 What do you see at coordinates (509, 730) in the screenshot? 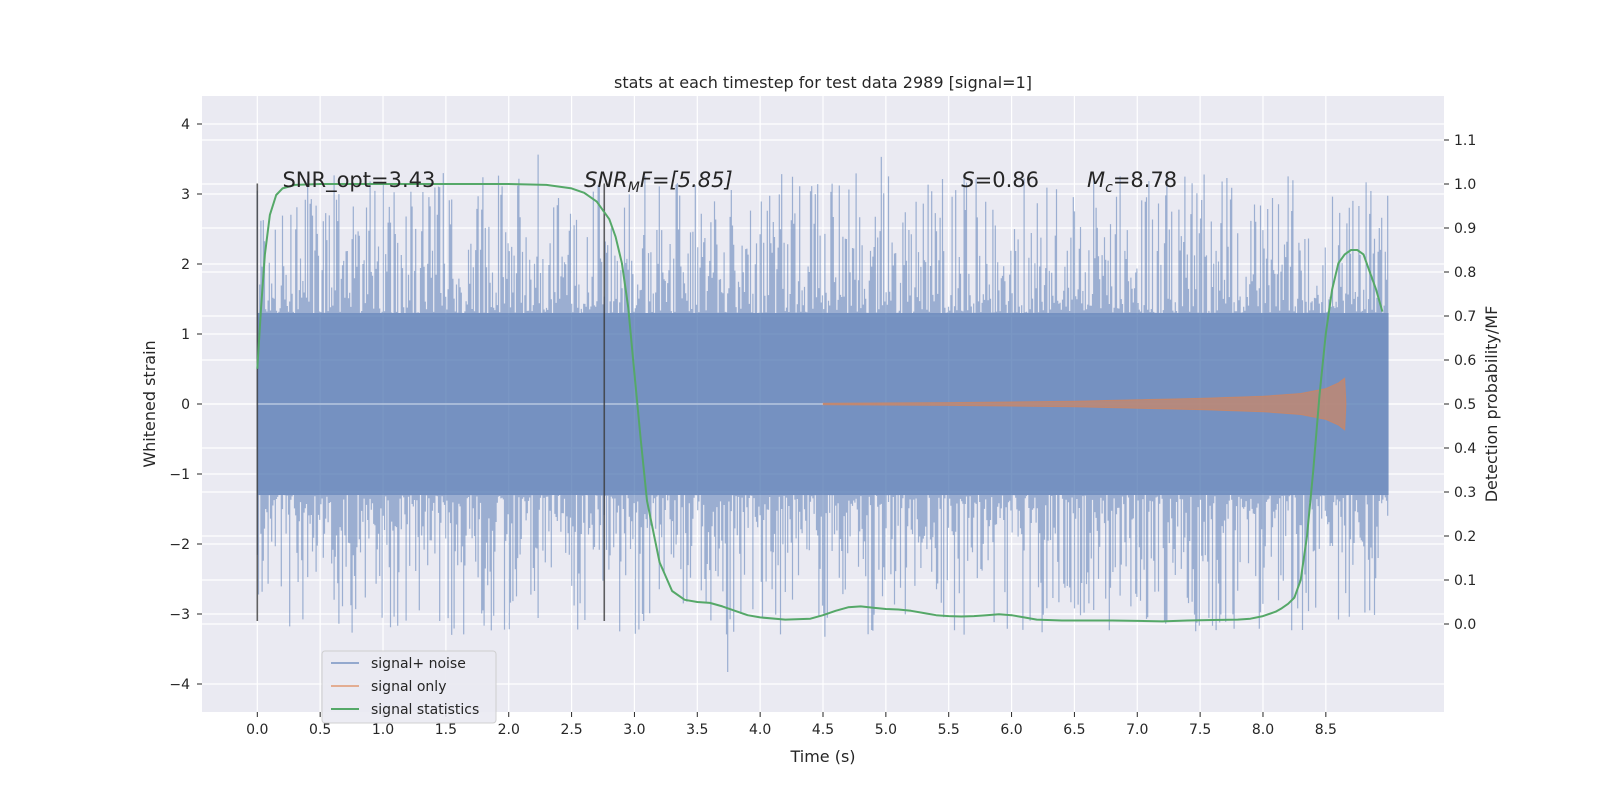
I see `x-tick-label: 2.0` at bounding box center [509, 730].